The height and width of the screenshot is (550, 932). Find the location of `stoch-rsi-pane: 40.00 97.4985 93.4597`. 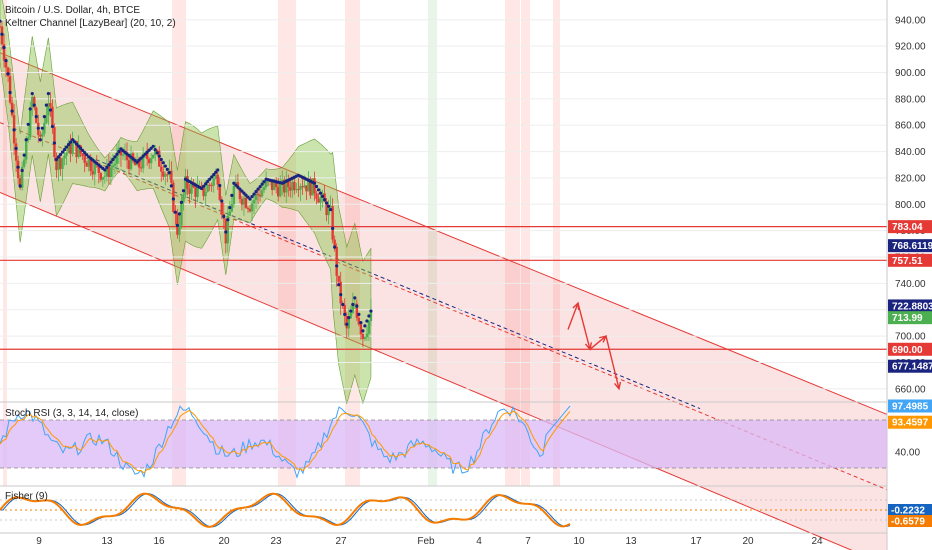

stoch-rsi-pane: 40.00 97.4985 93.4597 is located at coordinates (466, 439).